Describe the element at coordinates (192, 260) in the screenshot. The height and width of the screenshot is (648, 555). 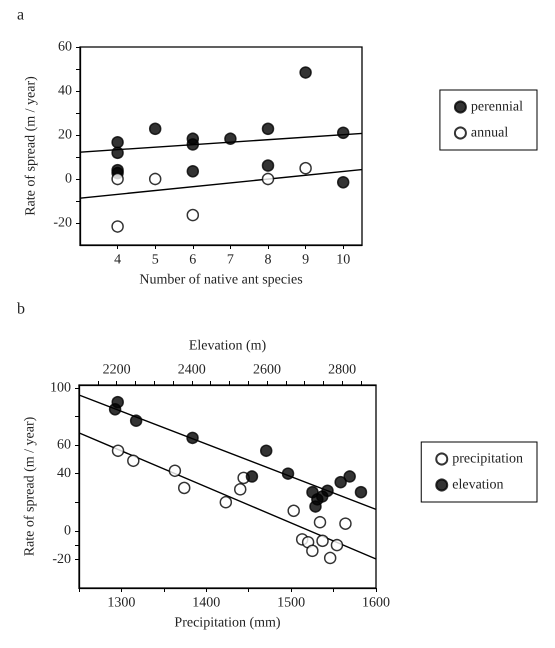
I see `x-tick-label: 6` at that location.